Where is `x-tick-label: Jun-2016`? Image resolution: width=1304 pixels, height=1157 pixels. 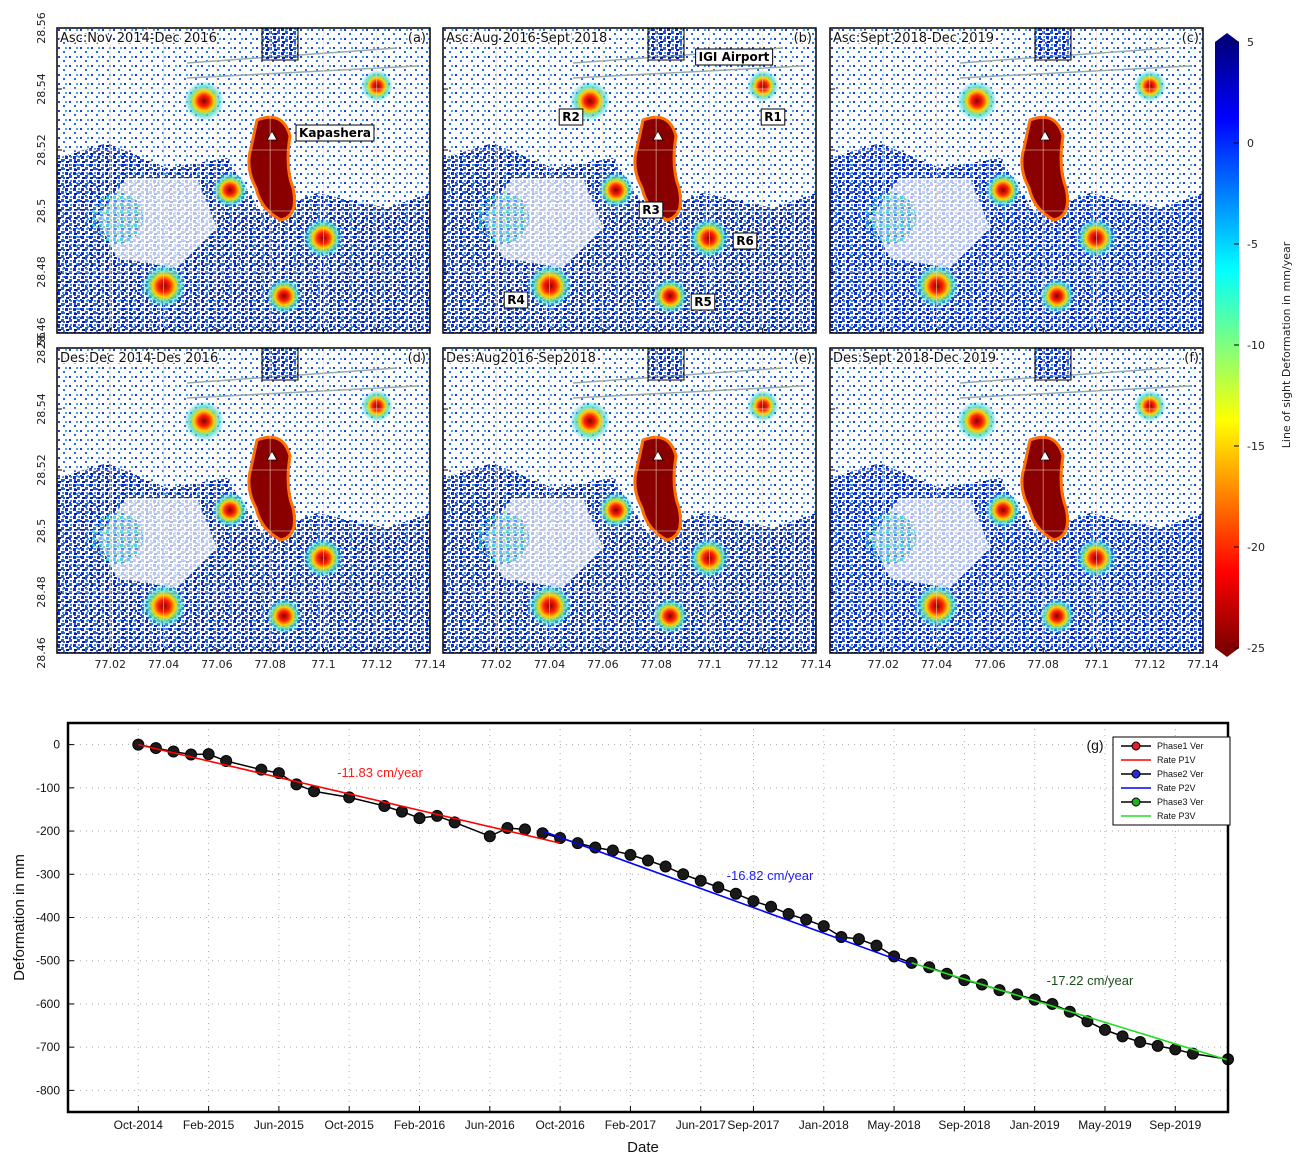 x-tick-label: Jun-2016 is located at coordinates (490, 1125).